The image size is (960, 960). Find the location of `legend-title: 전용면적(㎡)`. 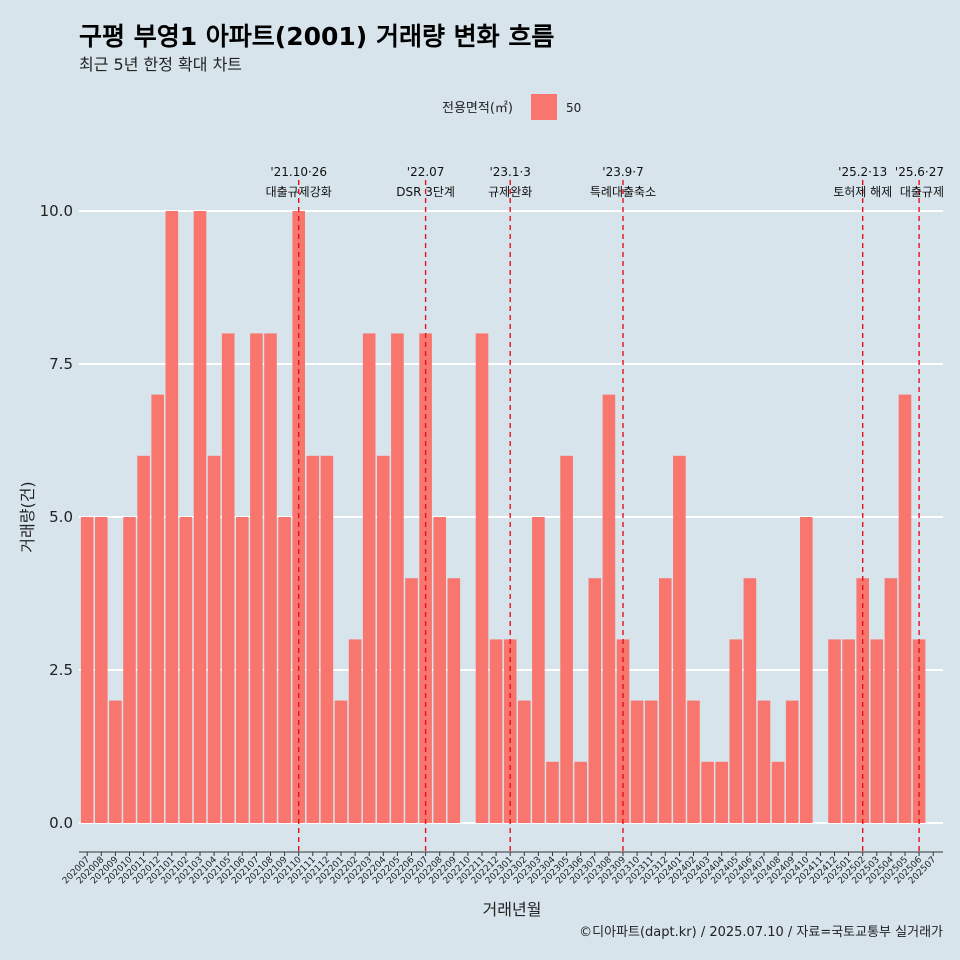

legend-title: 전용면적(㎡) is located at coordinates (477, 108).